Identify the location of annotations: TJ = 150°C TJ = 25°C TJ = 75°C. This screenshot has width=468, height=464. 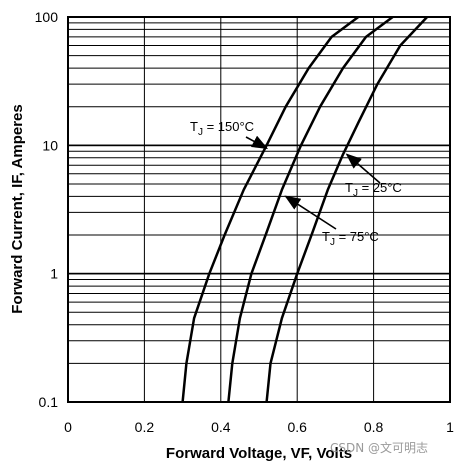
(296, 183).